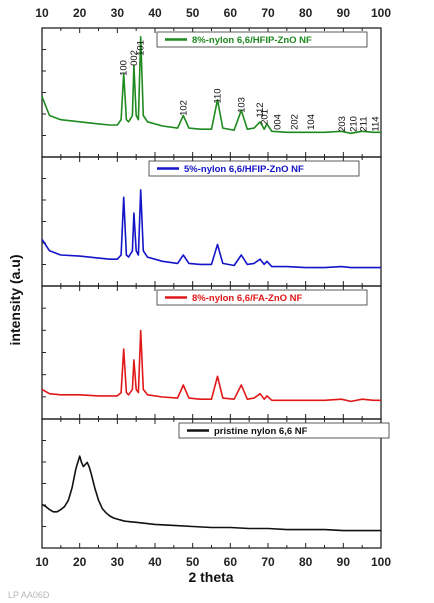 This screenshot has height=603, width=434. I want to click on legend: 8%-nylon 6,6/HFIP-ZnO NF, so click(262, 39).